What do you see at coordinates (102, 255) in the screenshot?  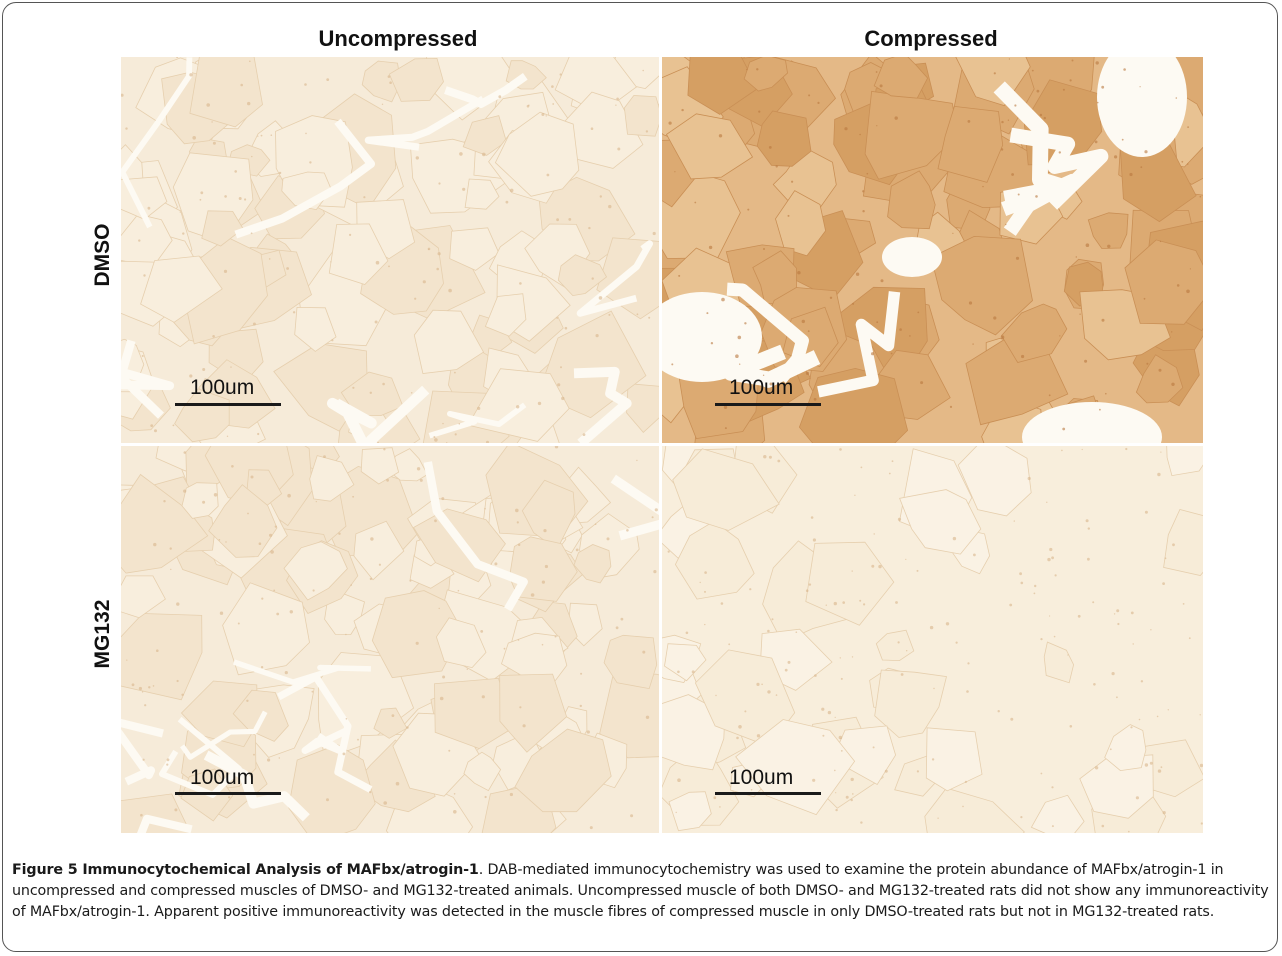 I see `row-header-dmso: DMSO` at bounding box center [102, 255].